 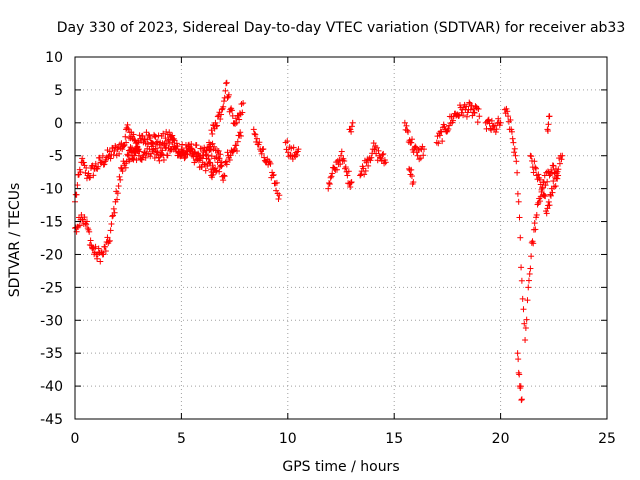 I want to click on y-tick-label: -25, so click(x=51, y=288).